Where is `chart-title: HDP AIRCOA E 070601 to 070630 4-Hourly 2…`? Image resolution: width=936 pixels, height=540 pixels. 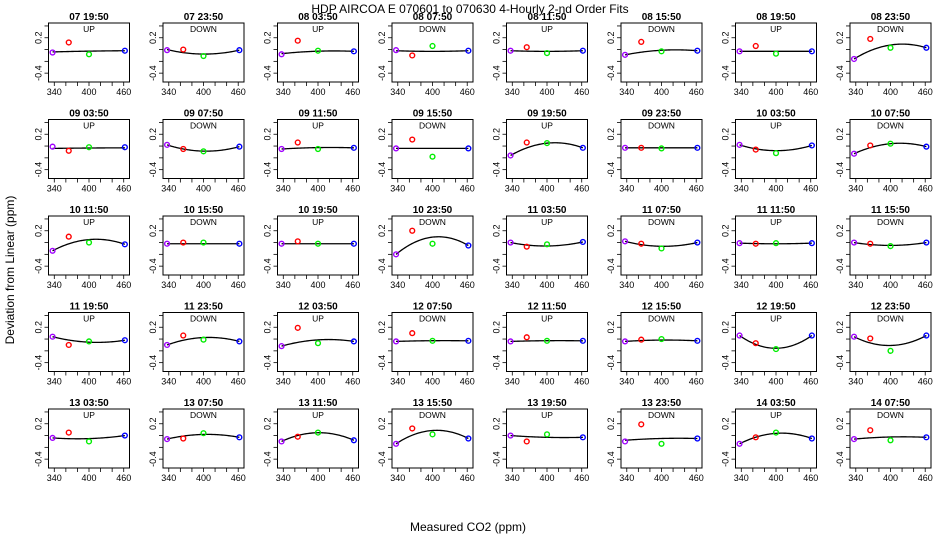 chart-title: HDP AIRCOA E 070601 to 070630 4-Hourly 2… is located at coordinates (469, 9).